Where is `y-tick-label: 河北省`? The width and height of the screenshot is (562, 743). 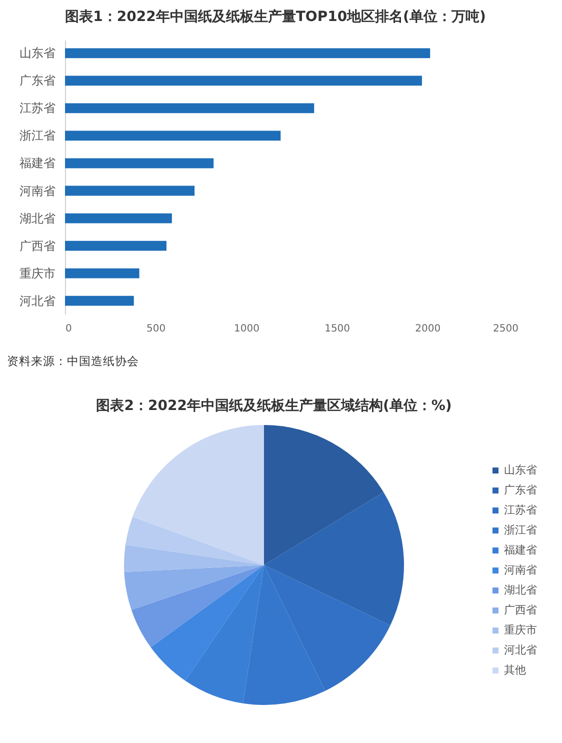 y-tick-label: 河北省 is located at coordinates (38, 301).